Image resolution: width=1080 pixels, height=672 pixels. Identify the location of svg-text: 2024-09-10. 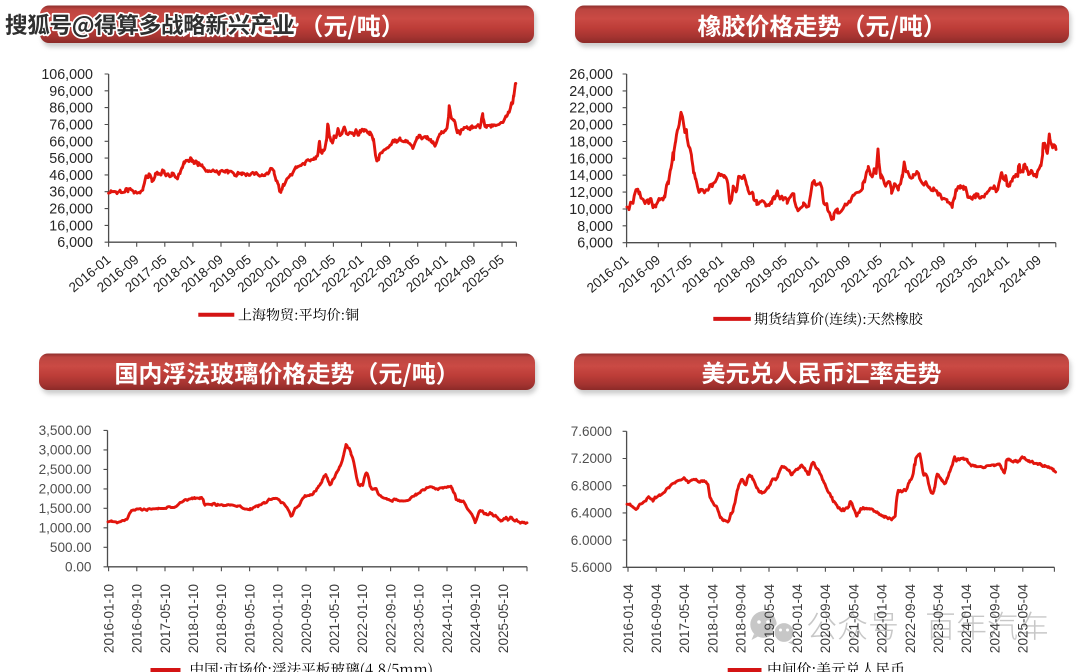
(475, 618).